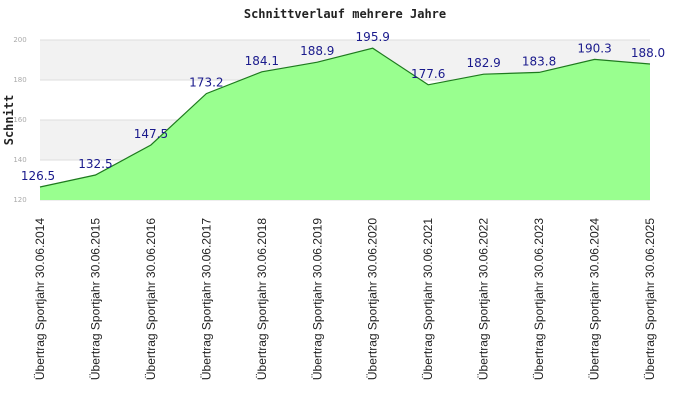  I want to click on data-label: 173.2, so click(206, 83).